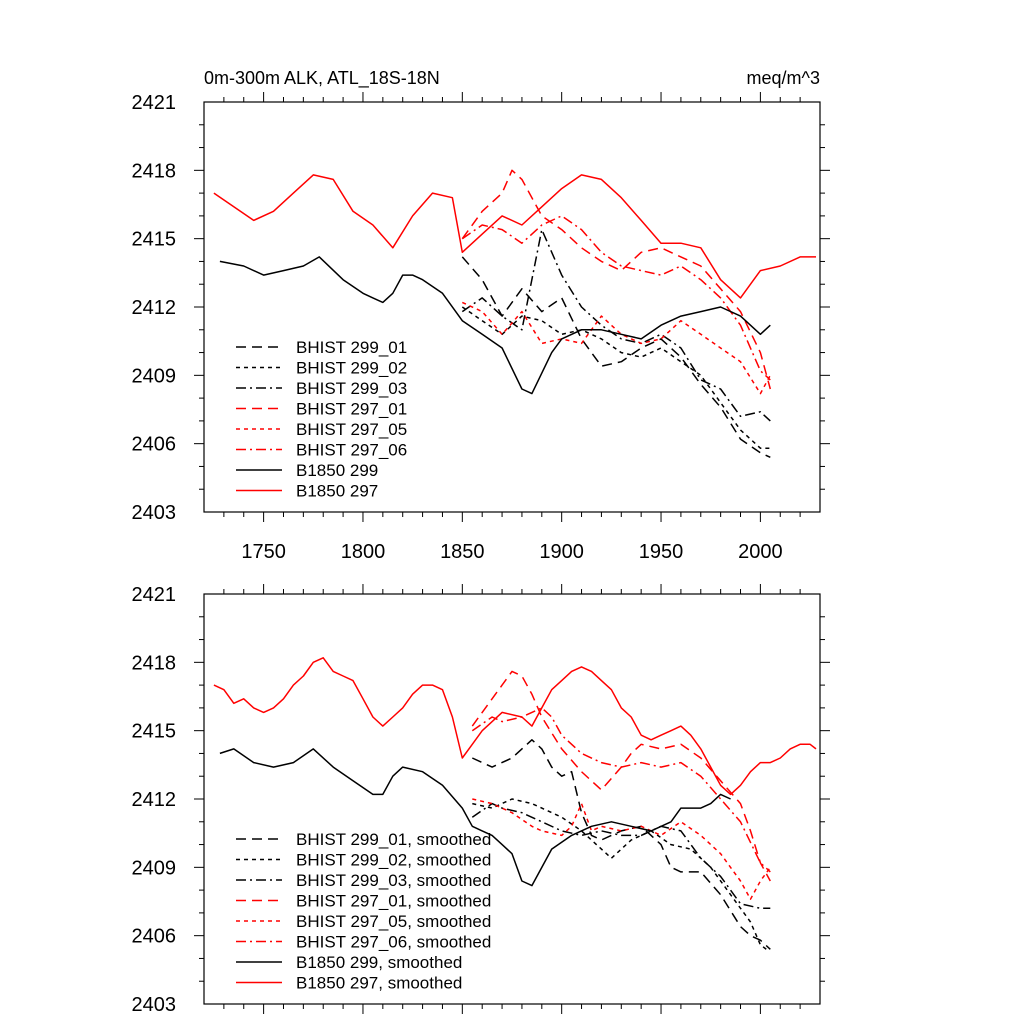  What do you see at coordinates (154, 595) in the screenshot?
I see `bottom-y-tick-label: 2421` at bounding box center [154, 595].